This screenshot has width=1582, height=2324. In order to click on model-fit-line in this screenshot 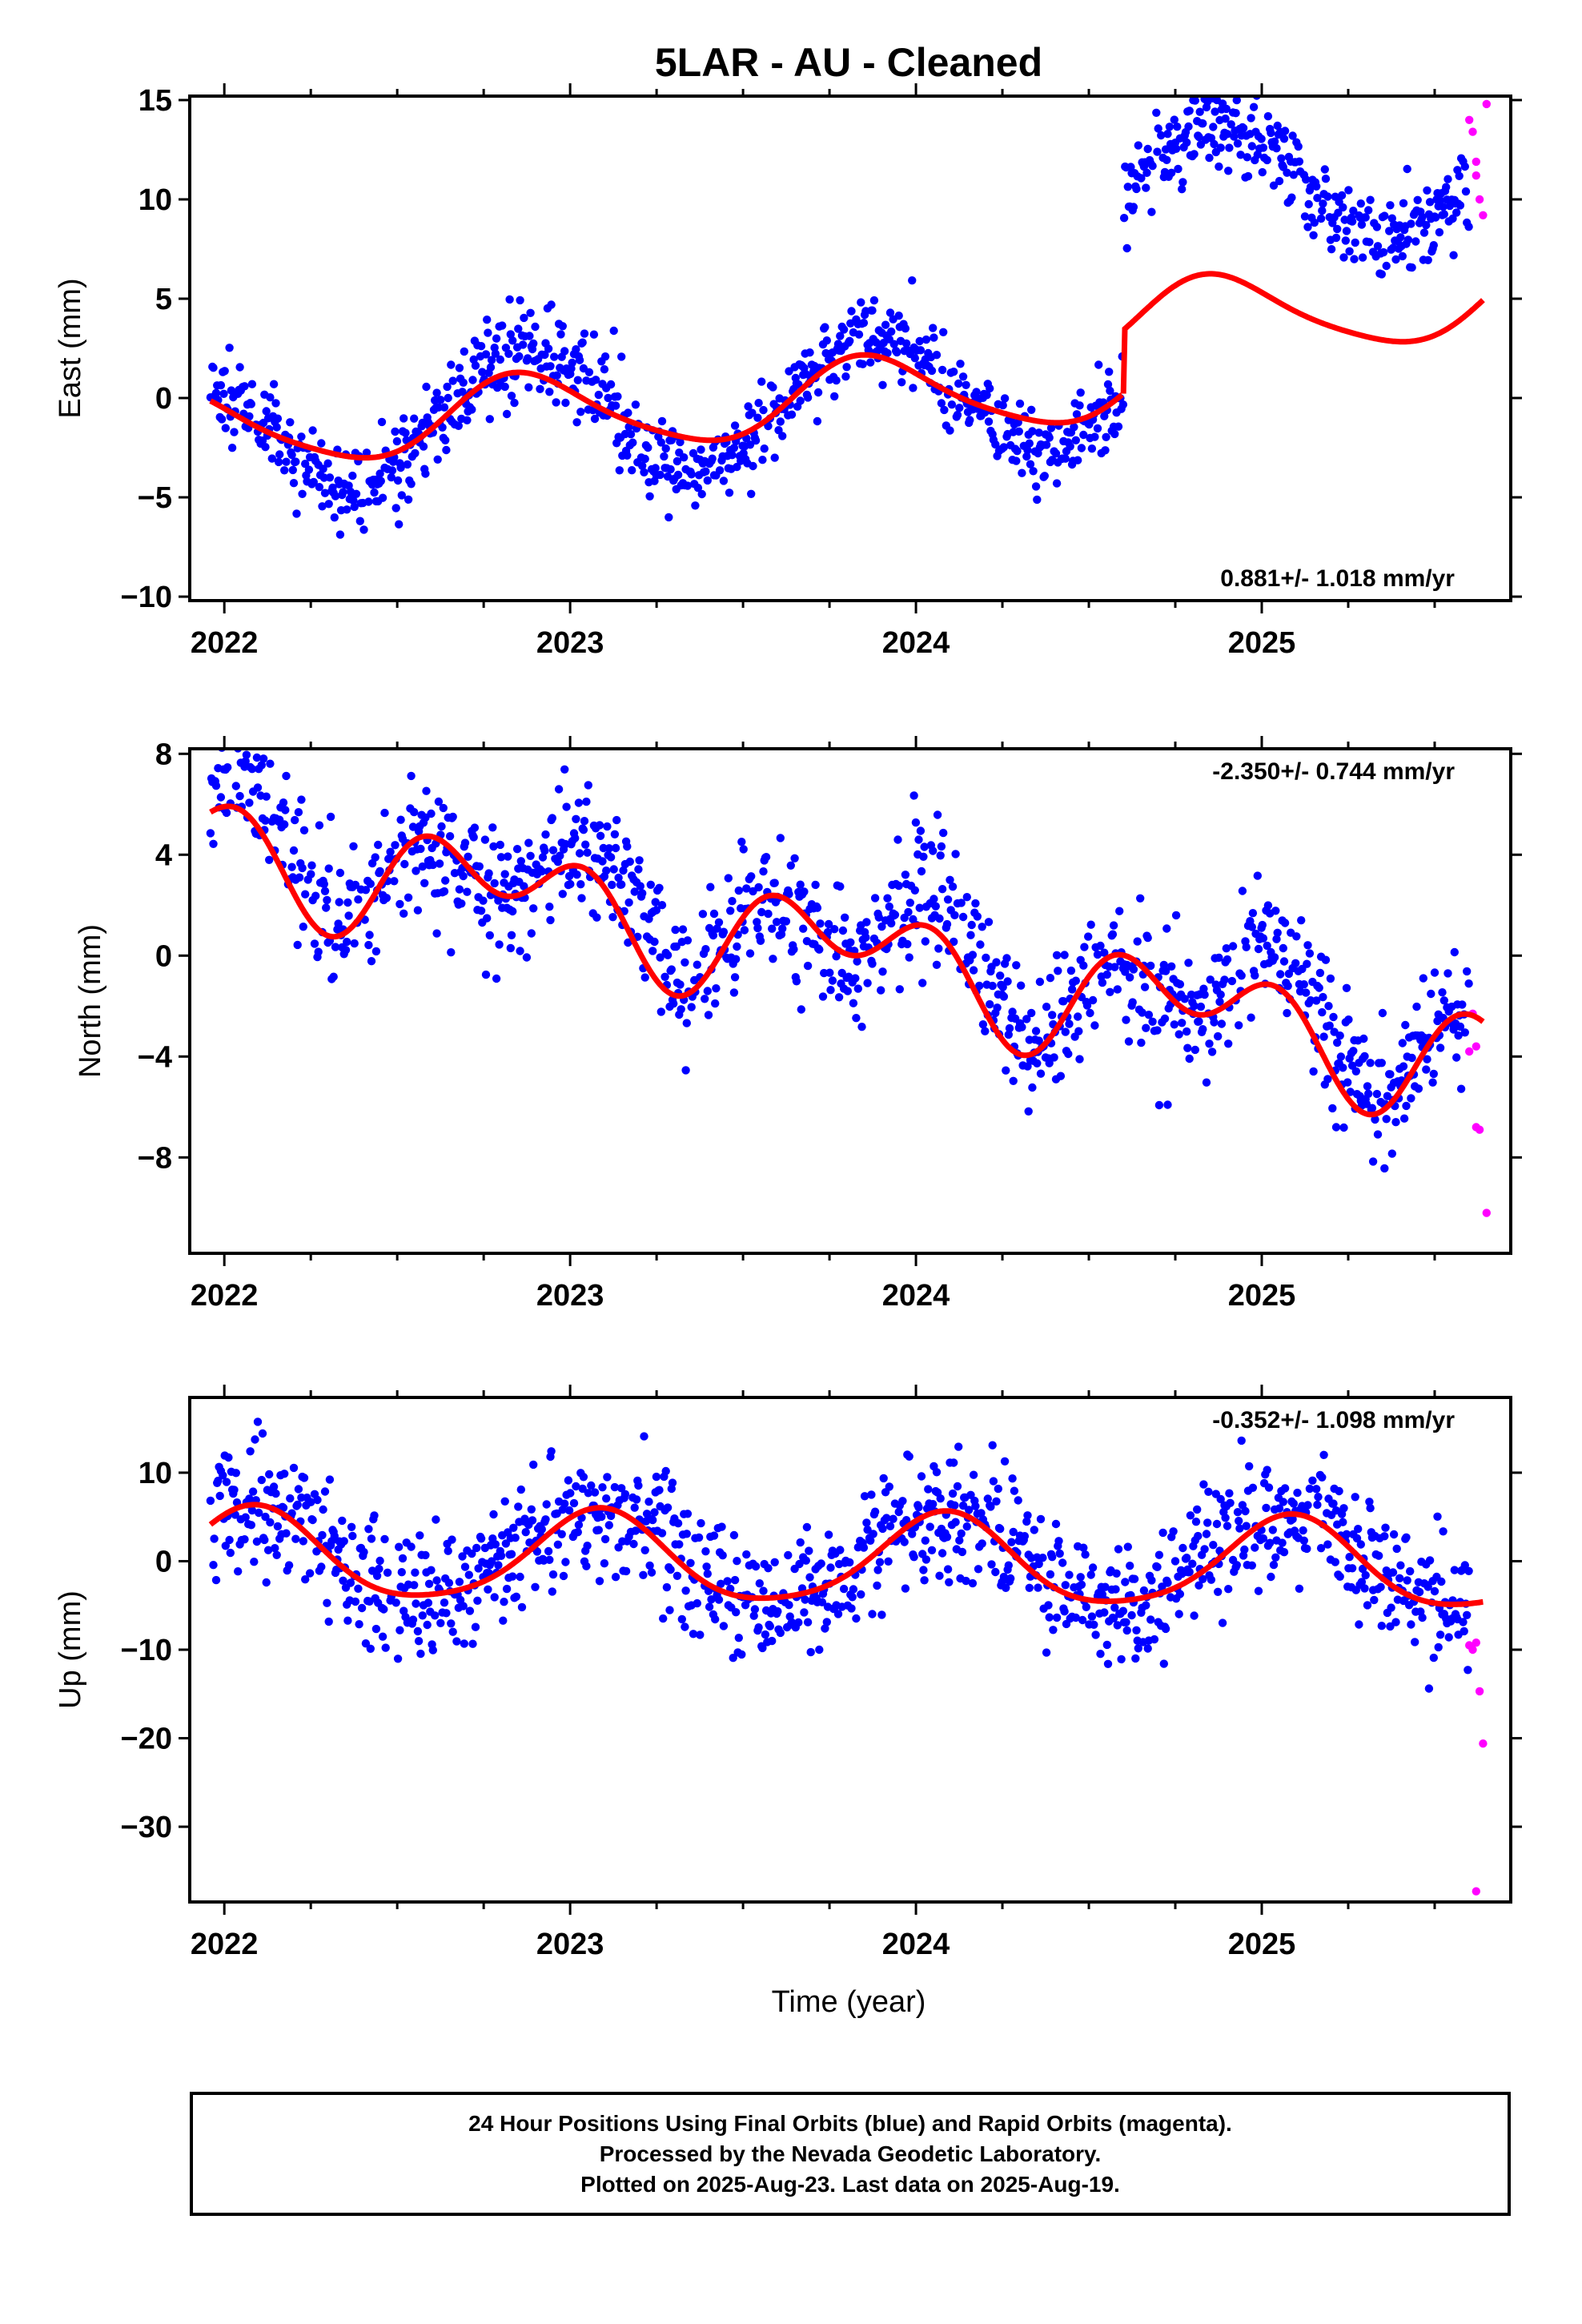, I will do `click(847, 366)`.